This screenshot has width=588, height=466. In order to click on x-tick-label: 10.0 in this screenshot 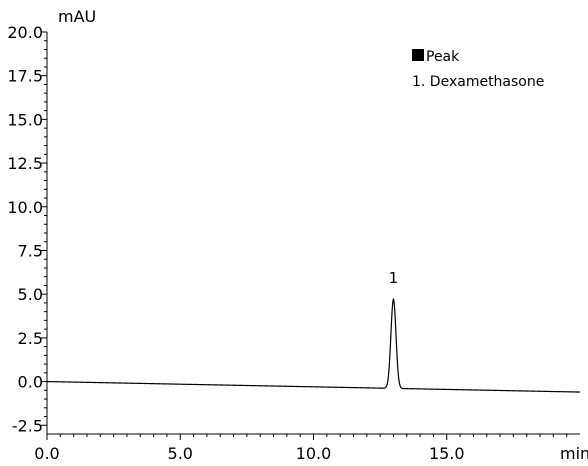, I will do `click(314, 453)`.